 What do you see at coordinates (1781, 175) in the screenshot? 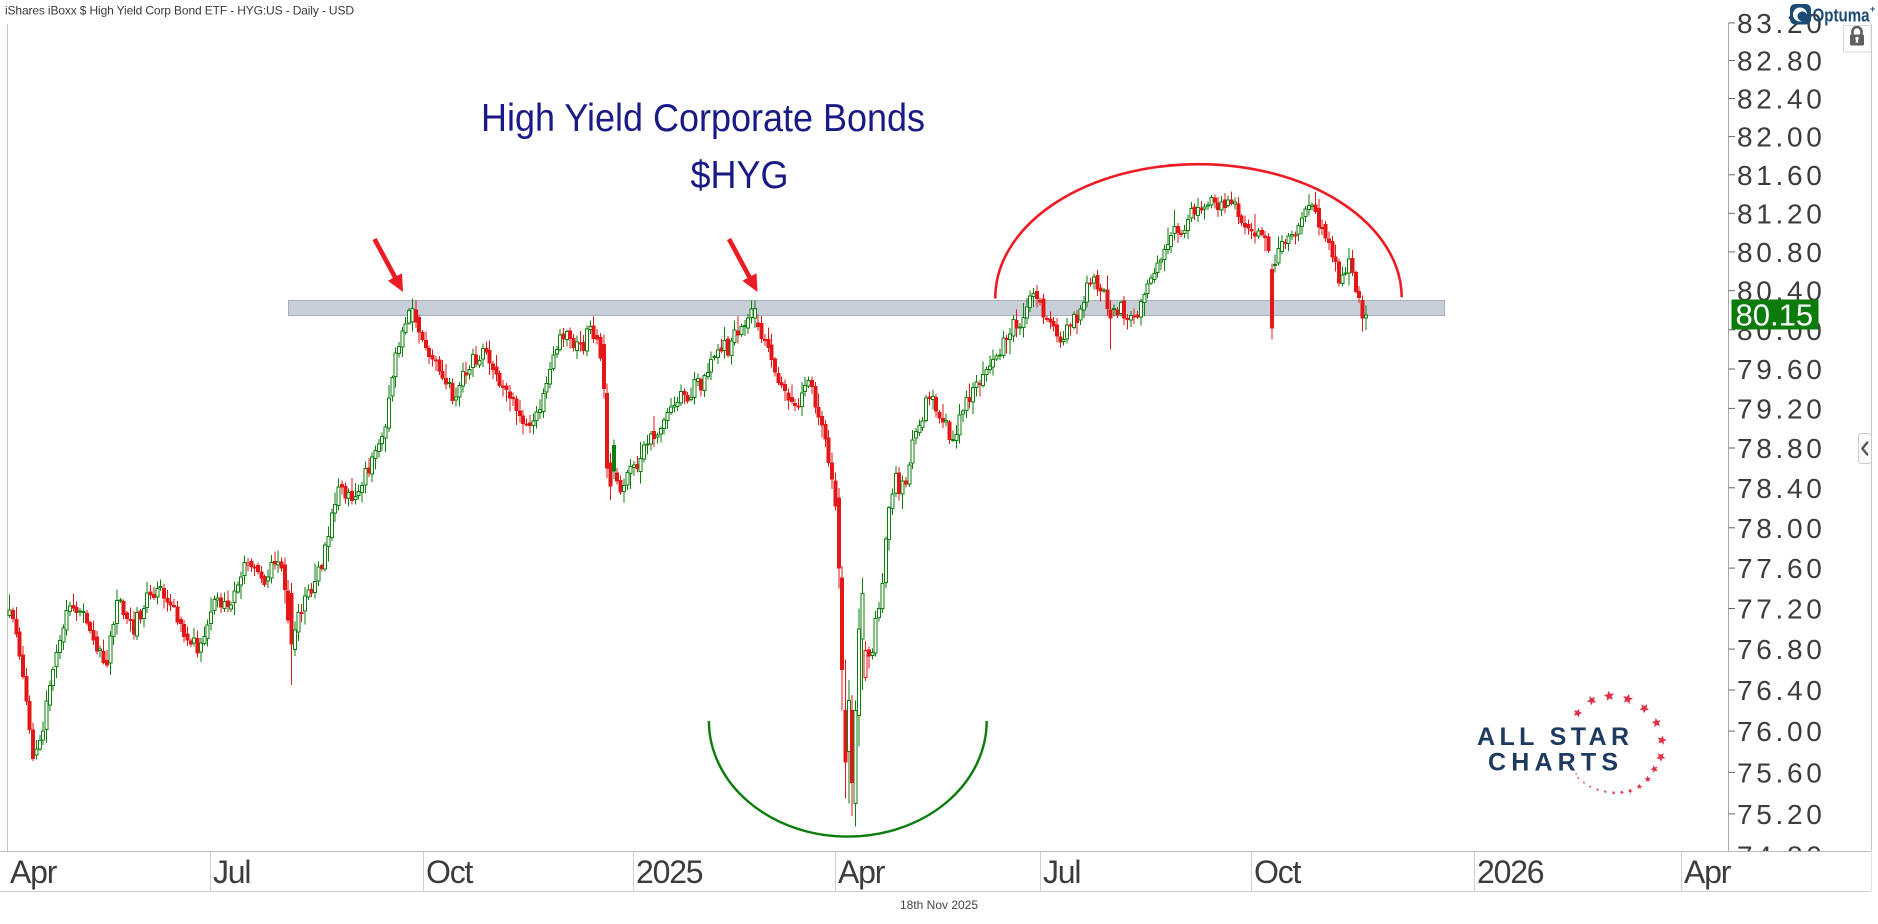
I see `svg-text: 81.60` at bounding box center [1781, 175].